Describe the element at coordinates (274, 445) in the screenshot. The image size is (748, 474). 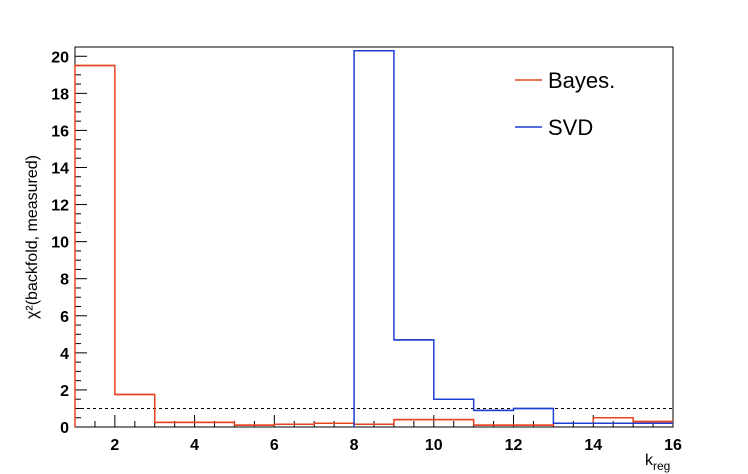
I see `x-tick-label: 6` at that location.